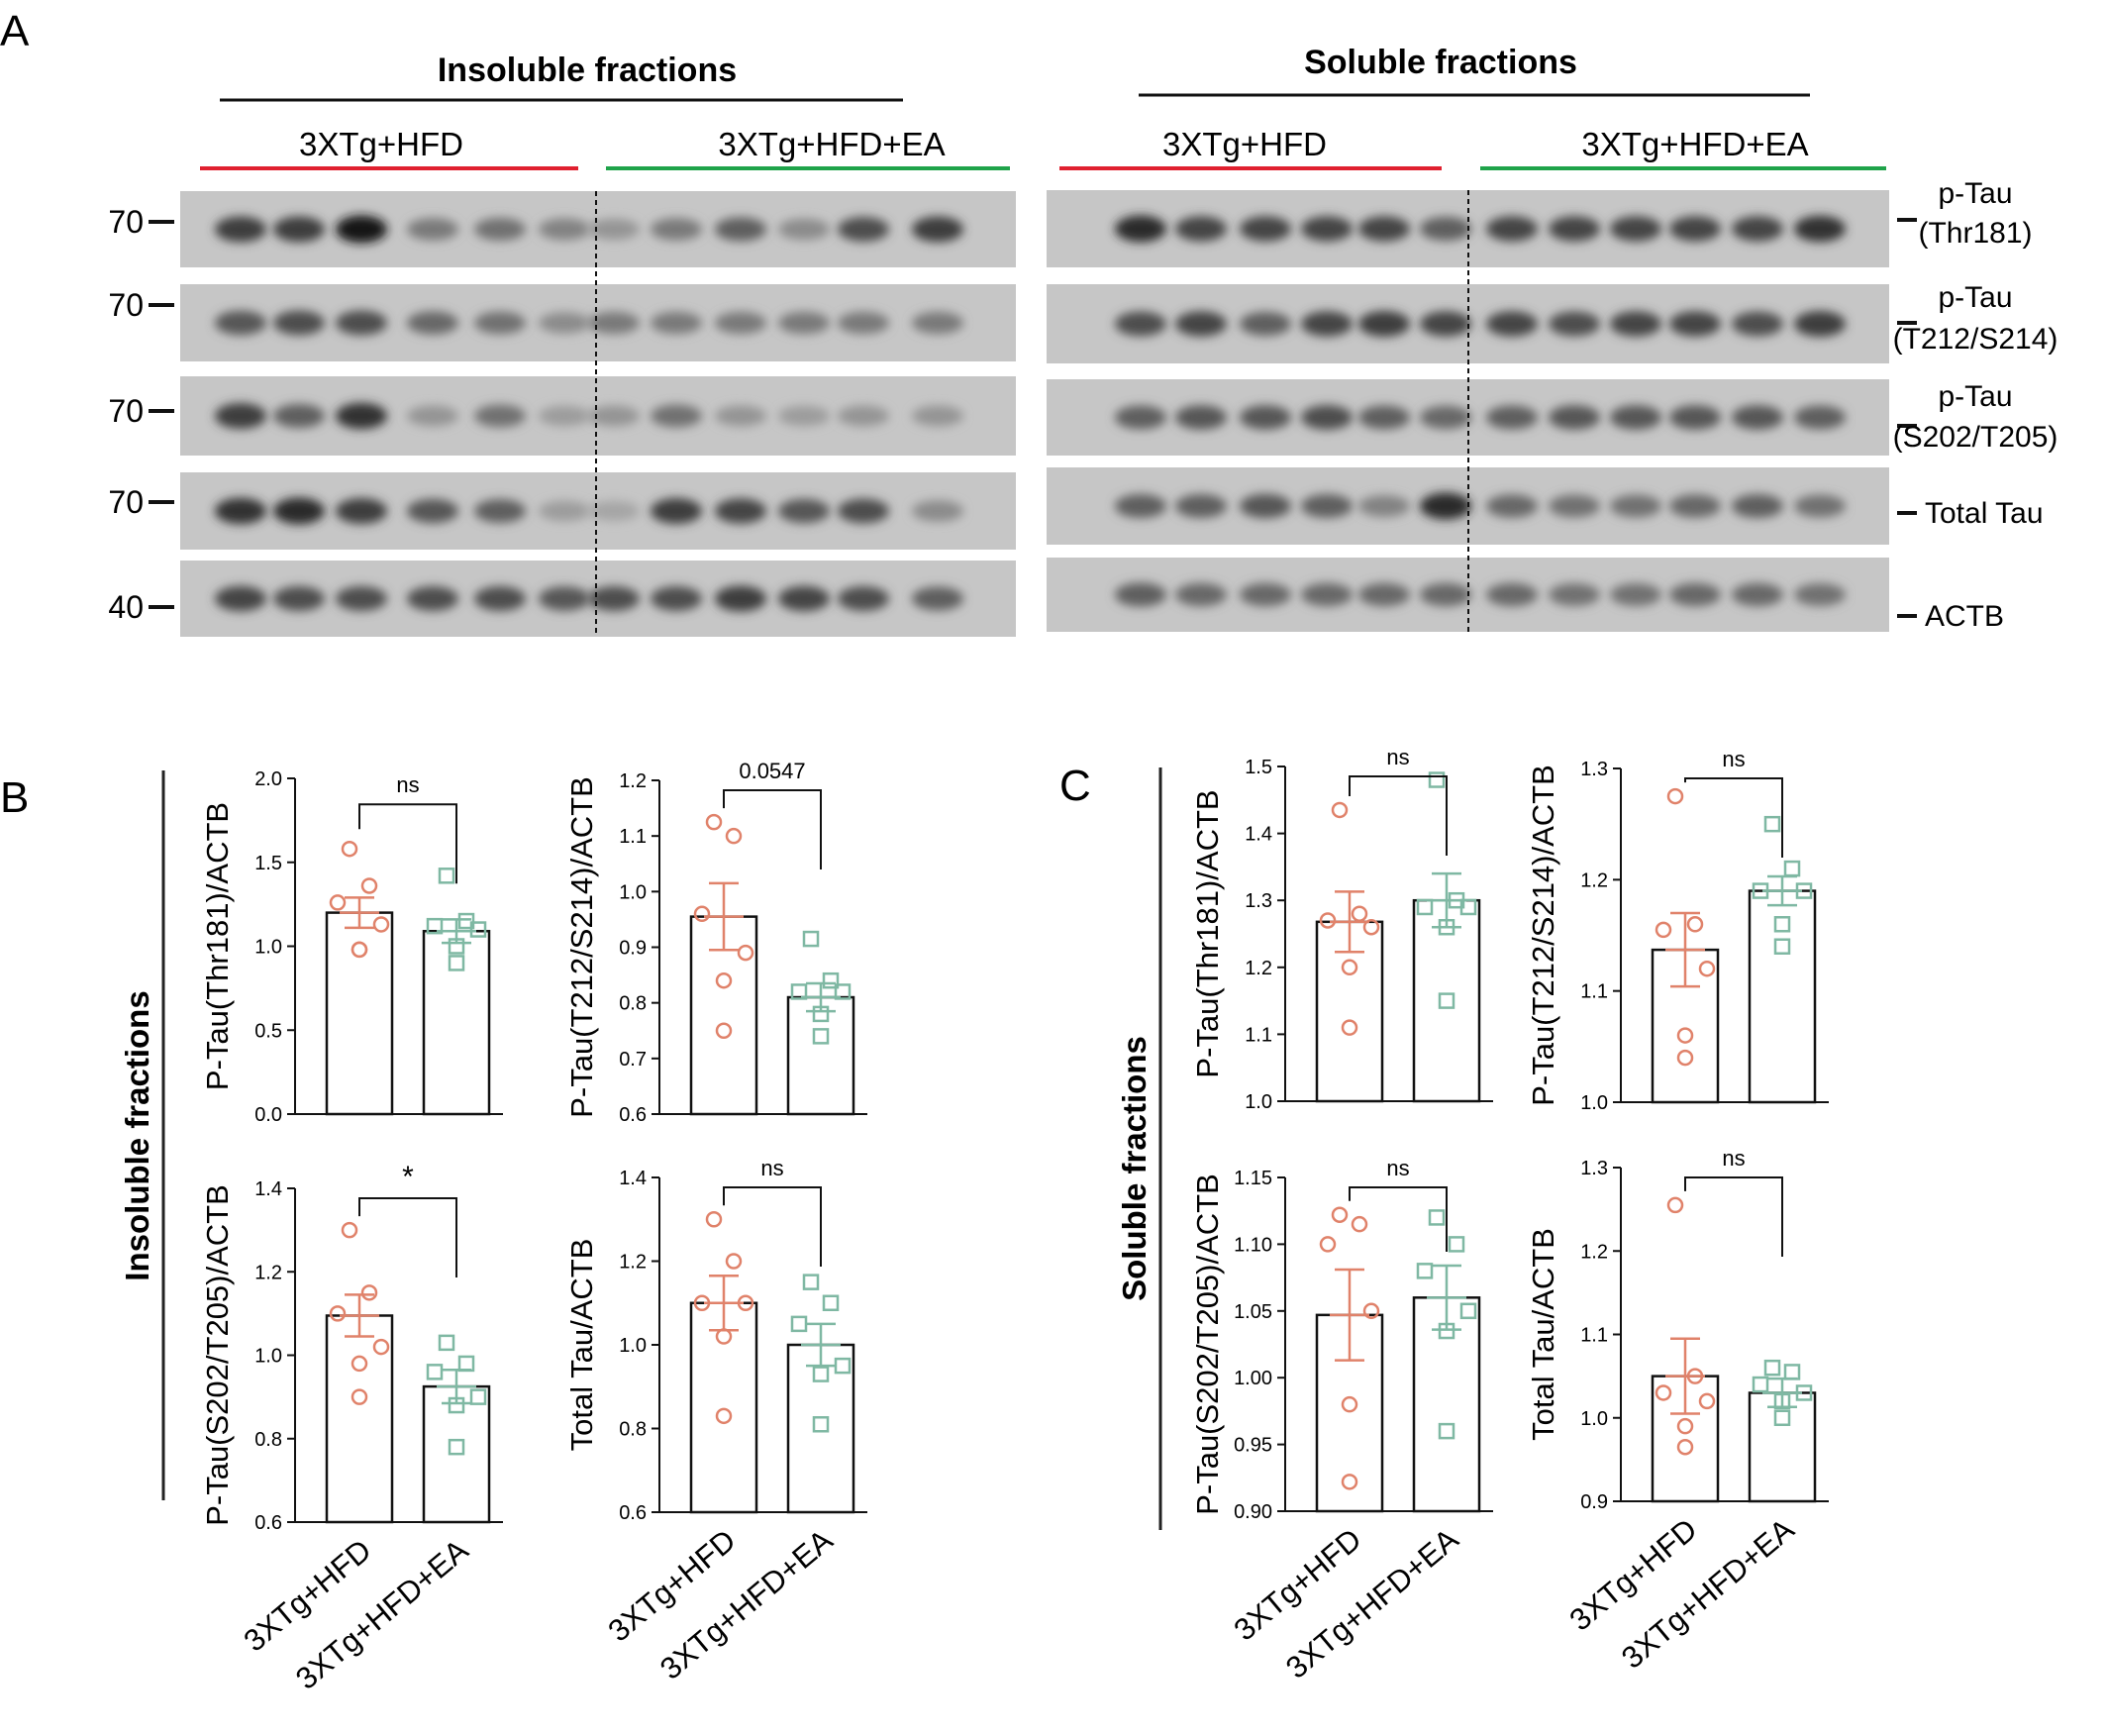 The width and height of the screenshot is (2107, 1736). Describe the element at coordinates (633, 1430) in the screenshot. I see `y-tick-label: 0.8` at that location.